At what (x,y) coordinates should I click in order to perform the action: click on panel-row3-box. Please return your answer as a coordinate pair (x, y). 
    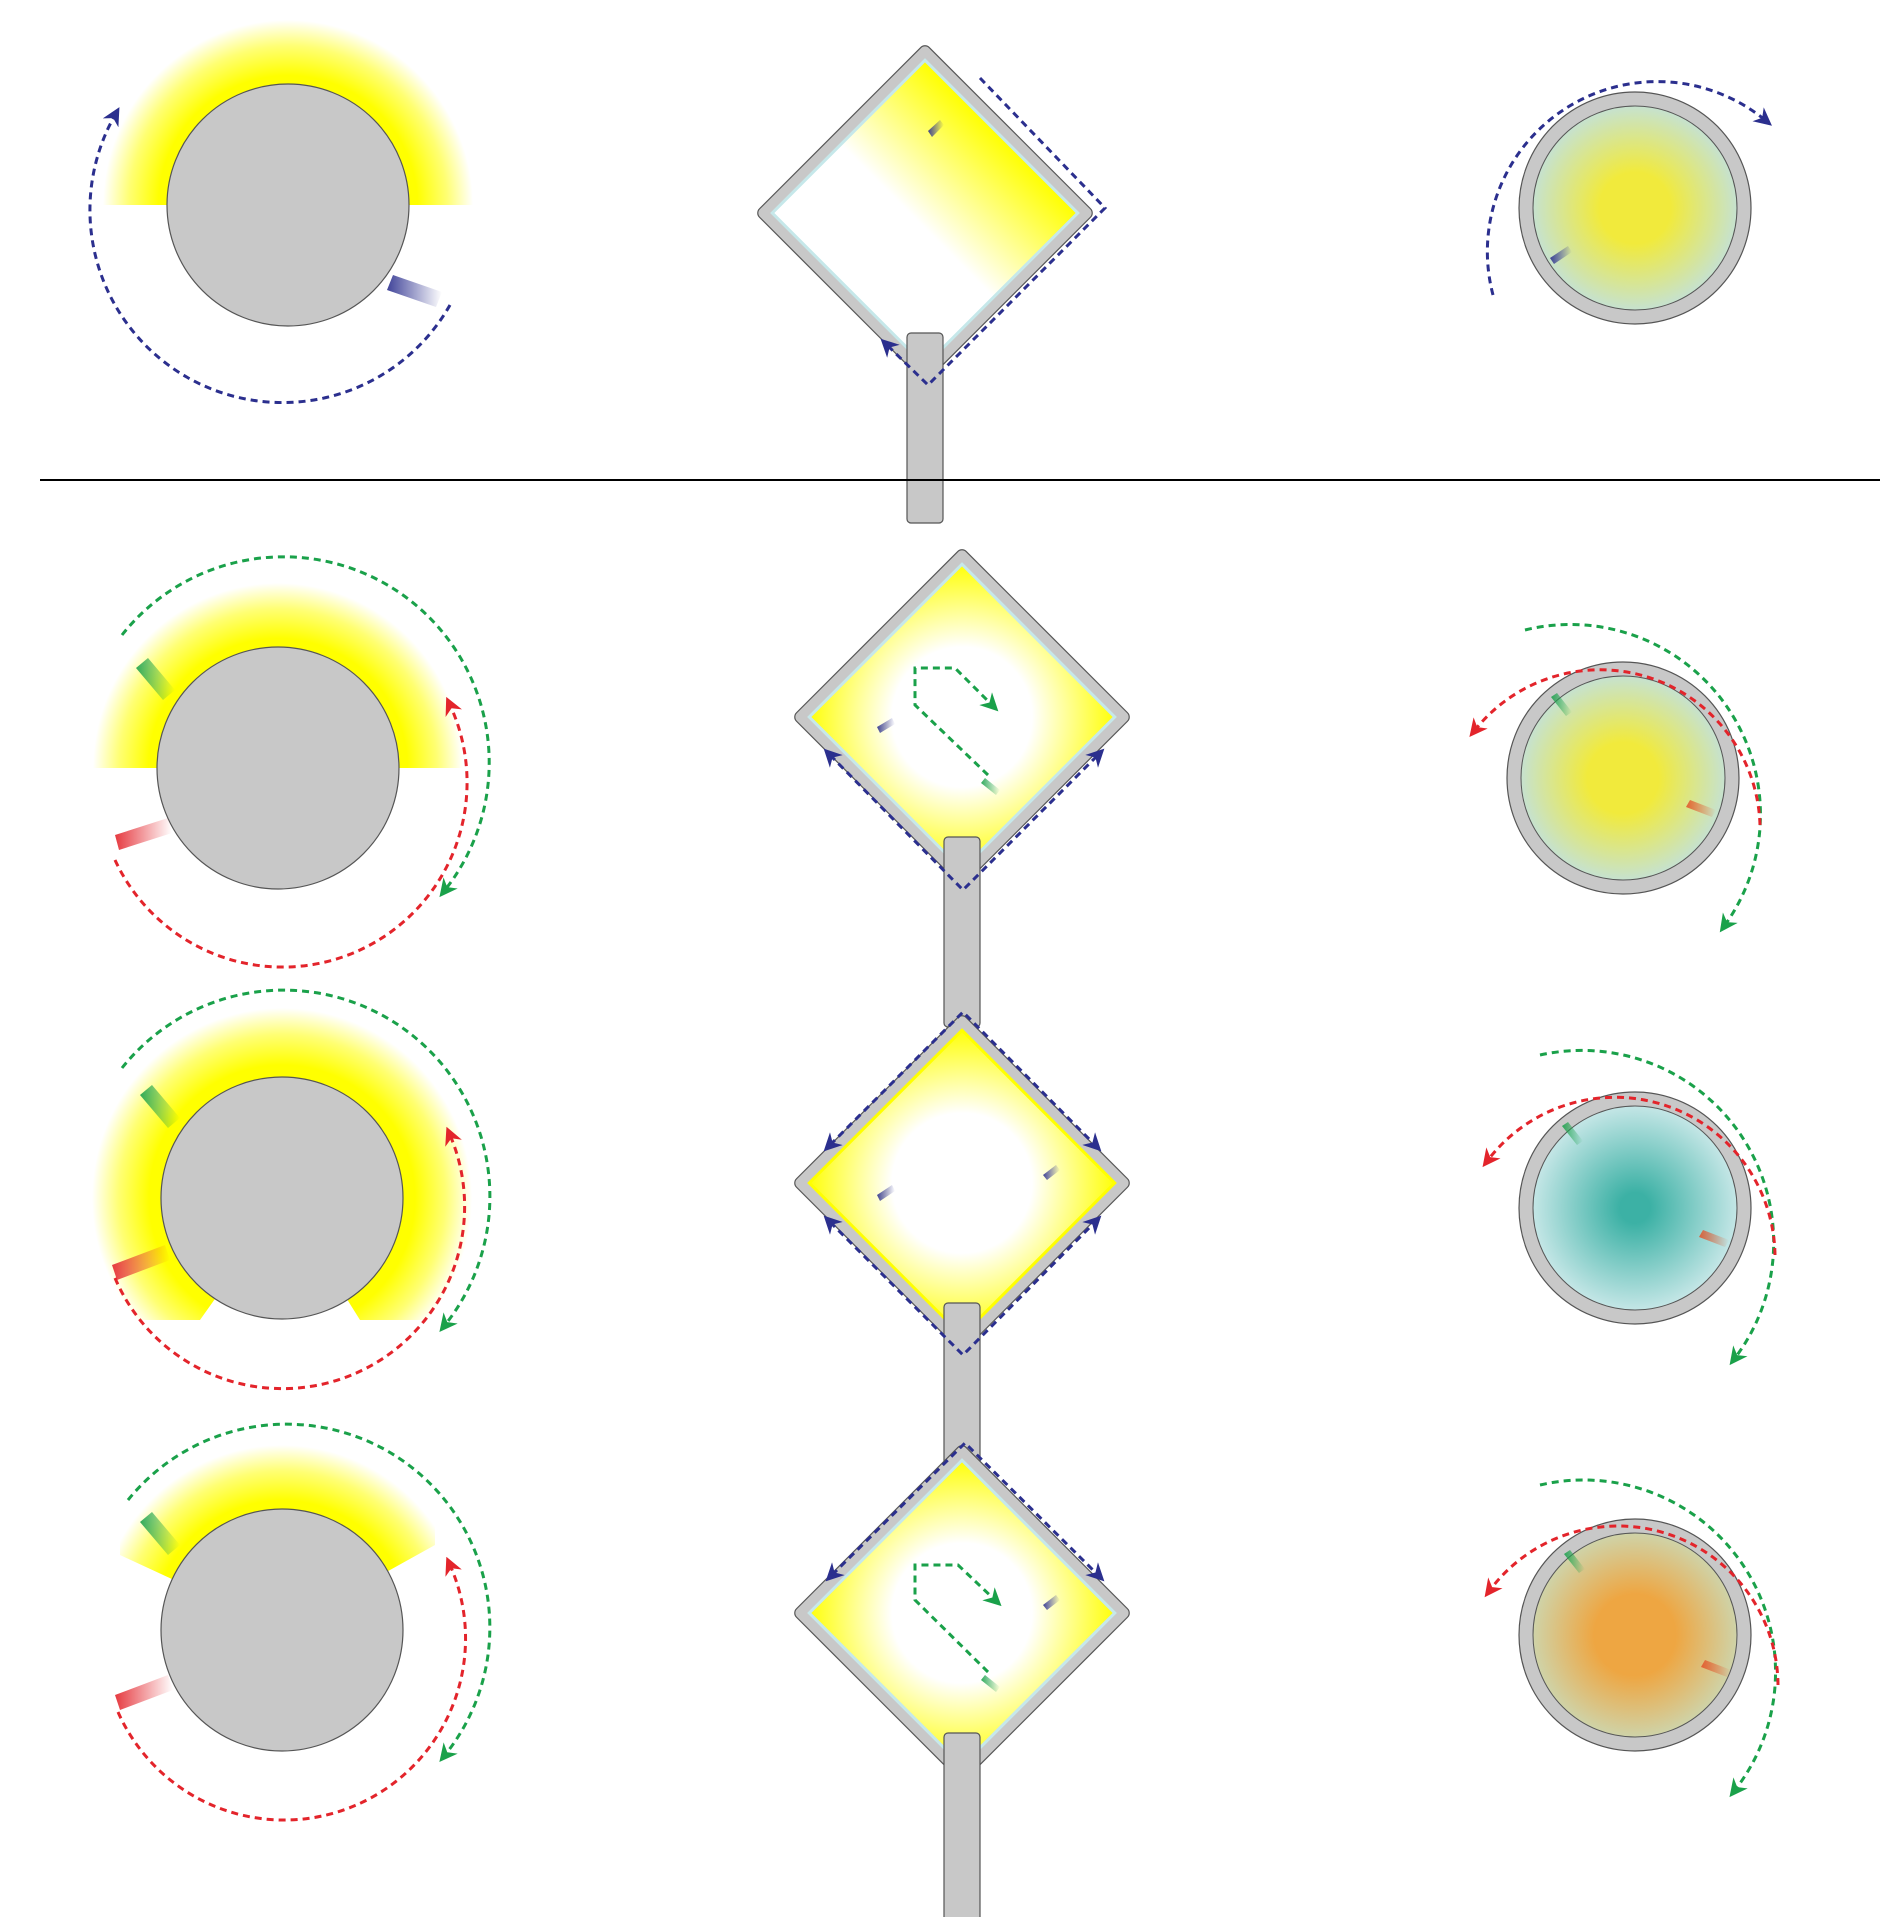
    Looking at the image, I should click on (962, 1678).